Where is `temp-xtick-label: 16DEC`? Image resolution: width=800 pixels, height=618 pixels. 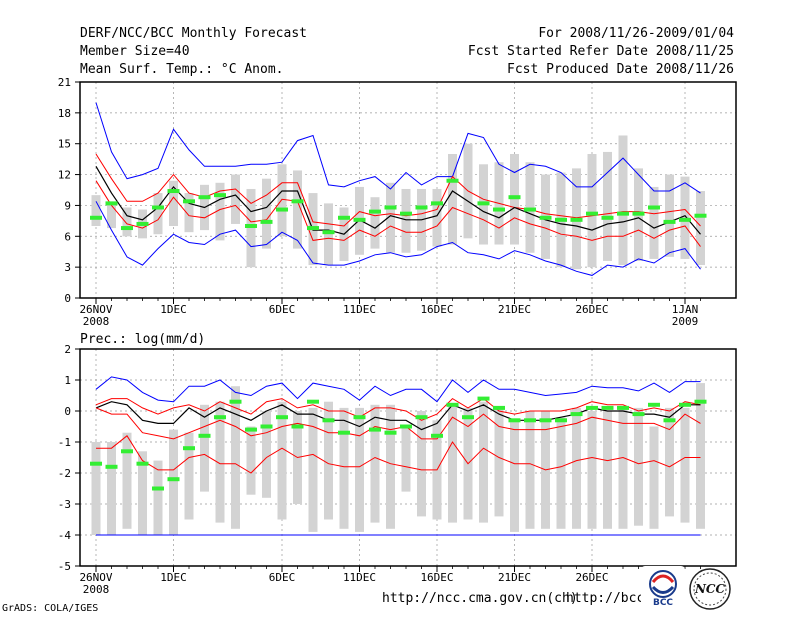 temp-xtick-label: 16DEC is located at coordinates (436, 309).